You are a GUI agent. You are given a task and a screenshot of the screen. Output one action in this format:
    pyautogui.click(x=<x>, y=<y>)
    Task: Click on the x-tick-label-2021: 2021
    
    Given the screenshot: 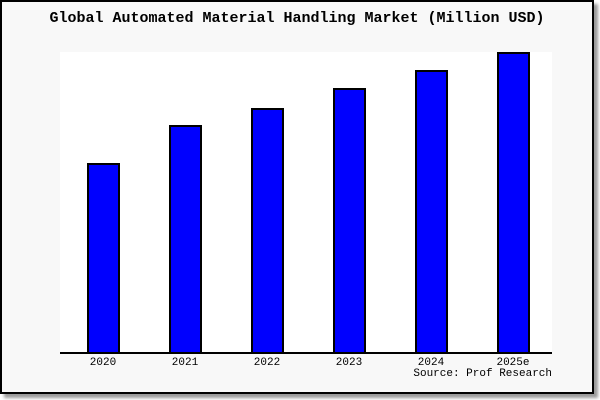 What is the action you would take?
    pyautogui.click(x=185, y=363)
    